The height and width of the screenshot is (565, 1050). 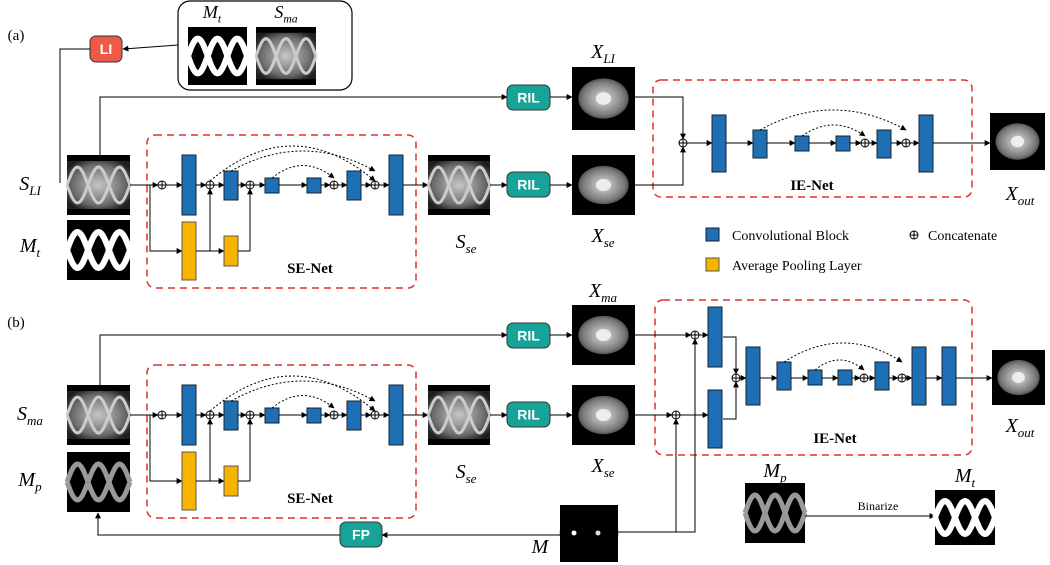 I want to click on label-sub: LI, so click(x=34, y=190).